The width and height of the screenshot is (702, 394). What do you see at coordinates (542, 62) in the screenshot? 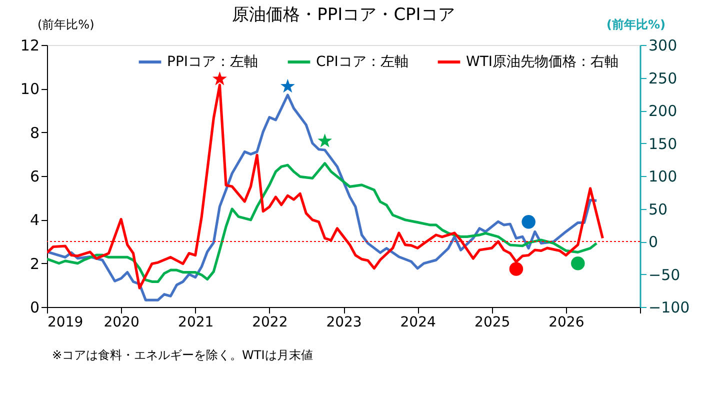
I see `legend-label: WTI原油先物価格：右軸` at bounding box center [542, 62].